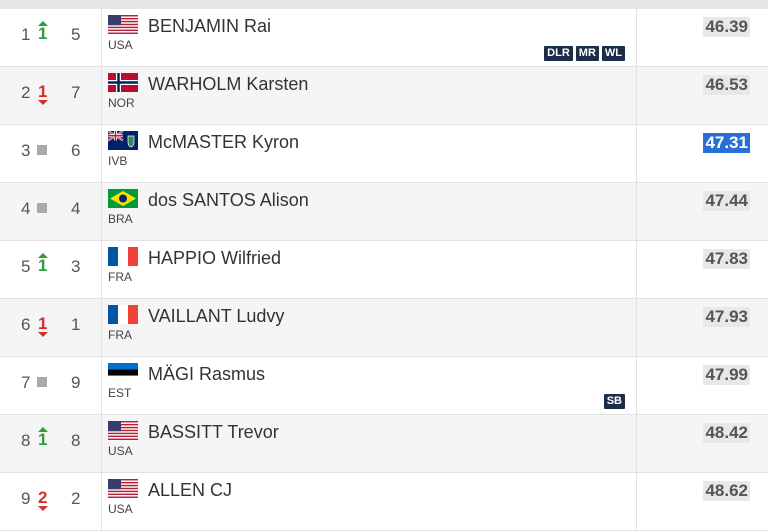 This screenshot has width=768, height=531. I want to click on rank: 2, so click(26, 92).